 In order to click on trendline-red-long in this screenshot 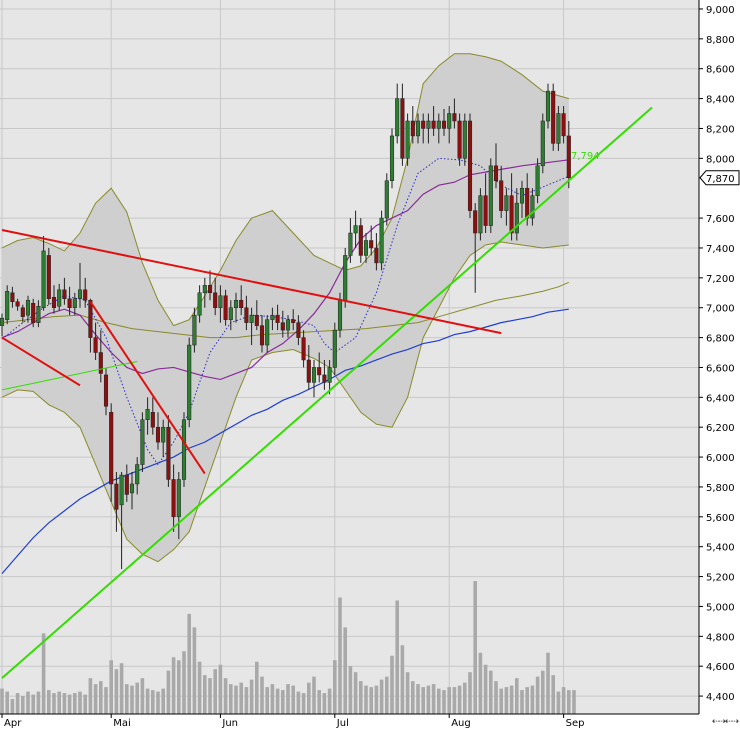, I will do `click(251, 282)`.